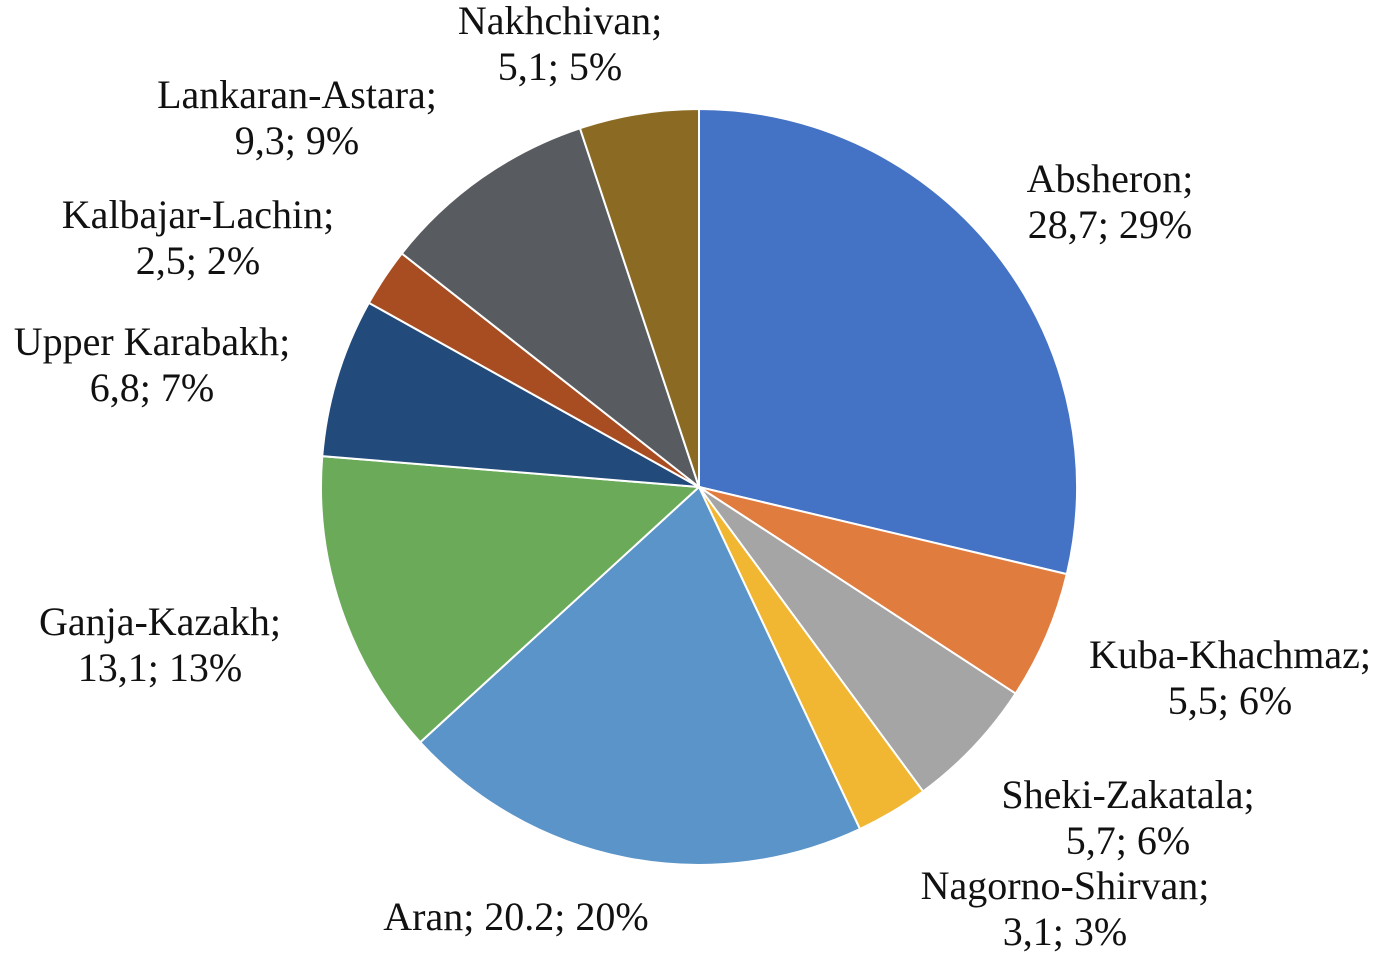 The height and width of the screenshot is (967, 1392). Describe the element at coordinates (560, 66) in the screenshot. I see `data-label-line: 5,1; 5%` at that location.